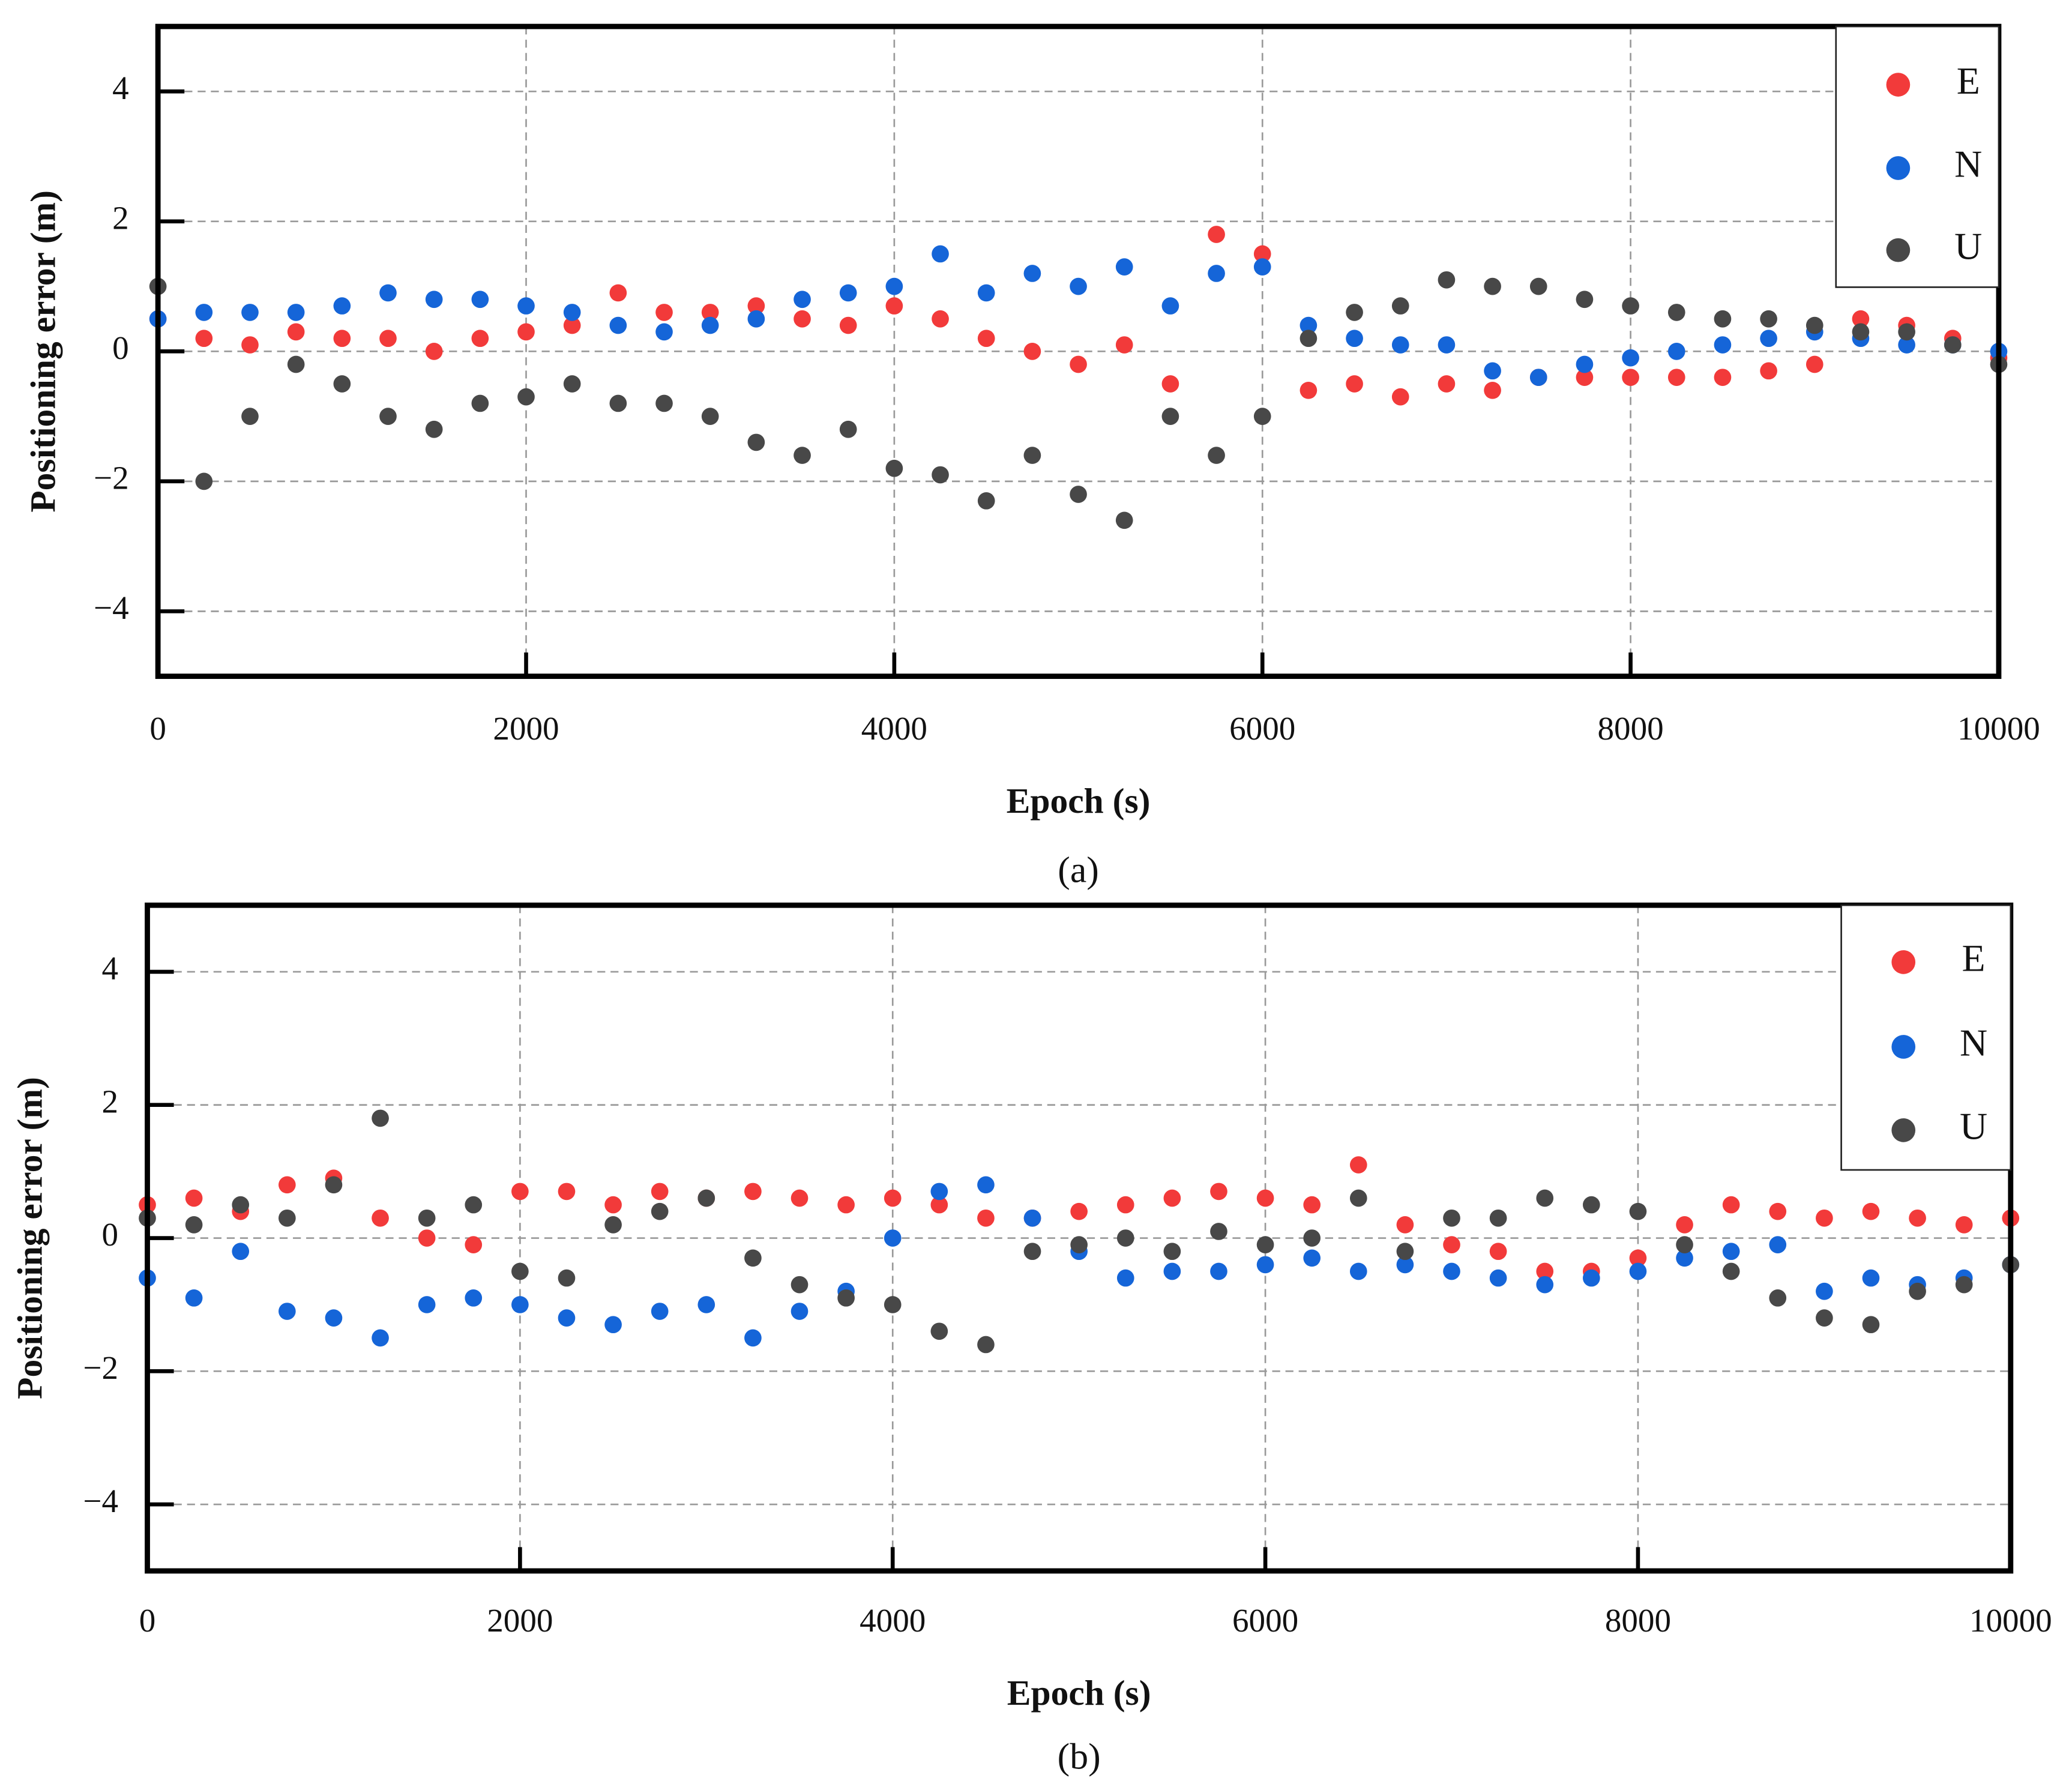 Image resolution: width=2072 pixels, height=1784 pixels. What do you see at coordinates (43, 351) in the screenshot?
I see `y-axis-title: Positioning error (m)` at bounding box center [43, 351].